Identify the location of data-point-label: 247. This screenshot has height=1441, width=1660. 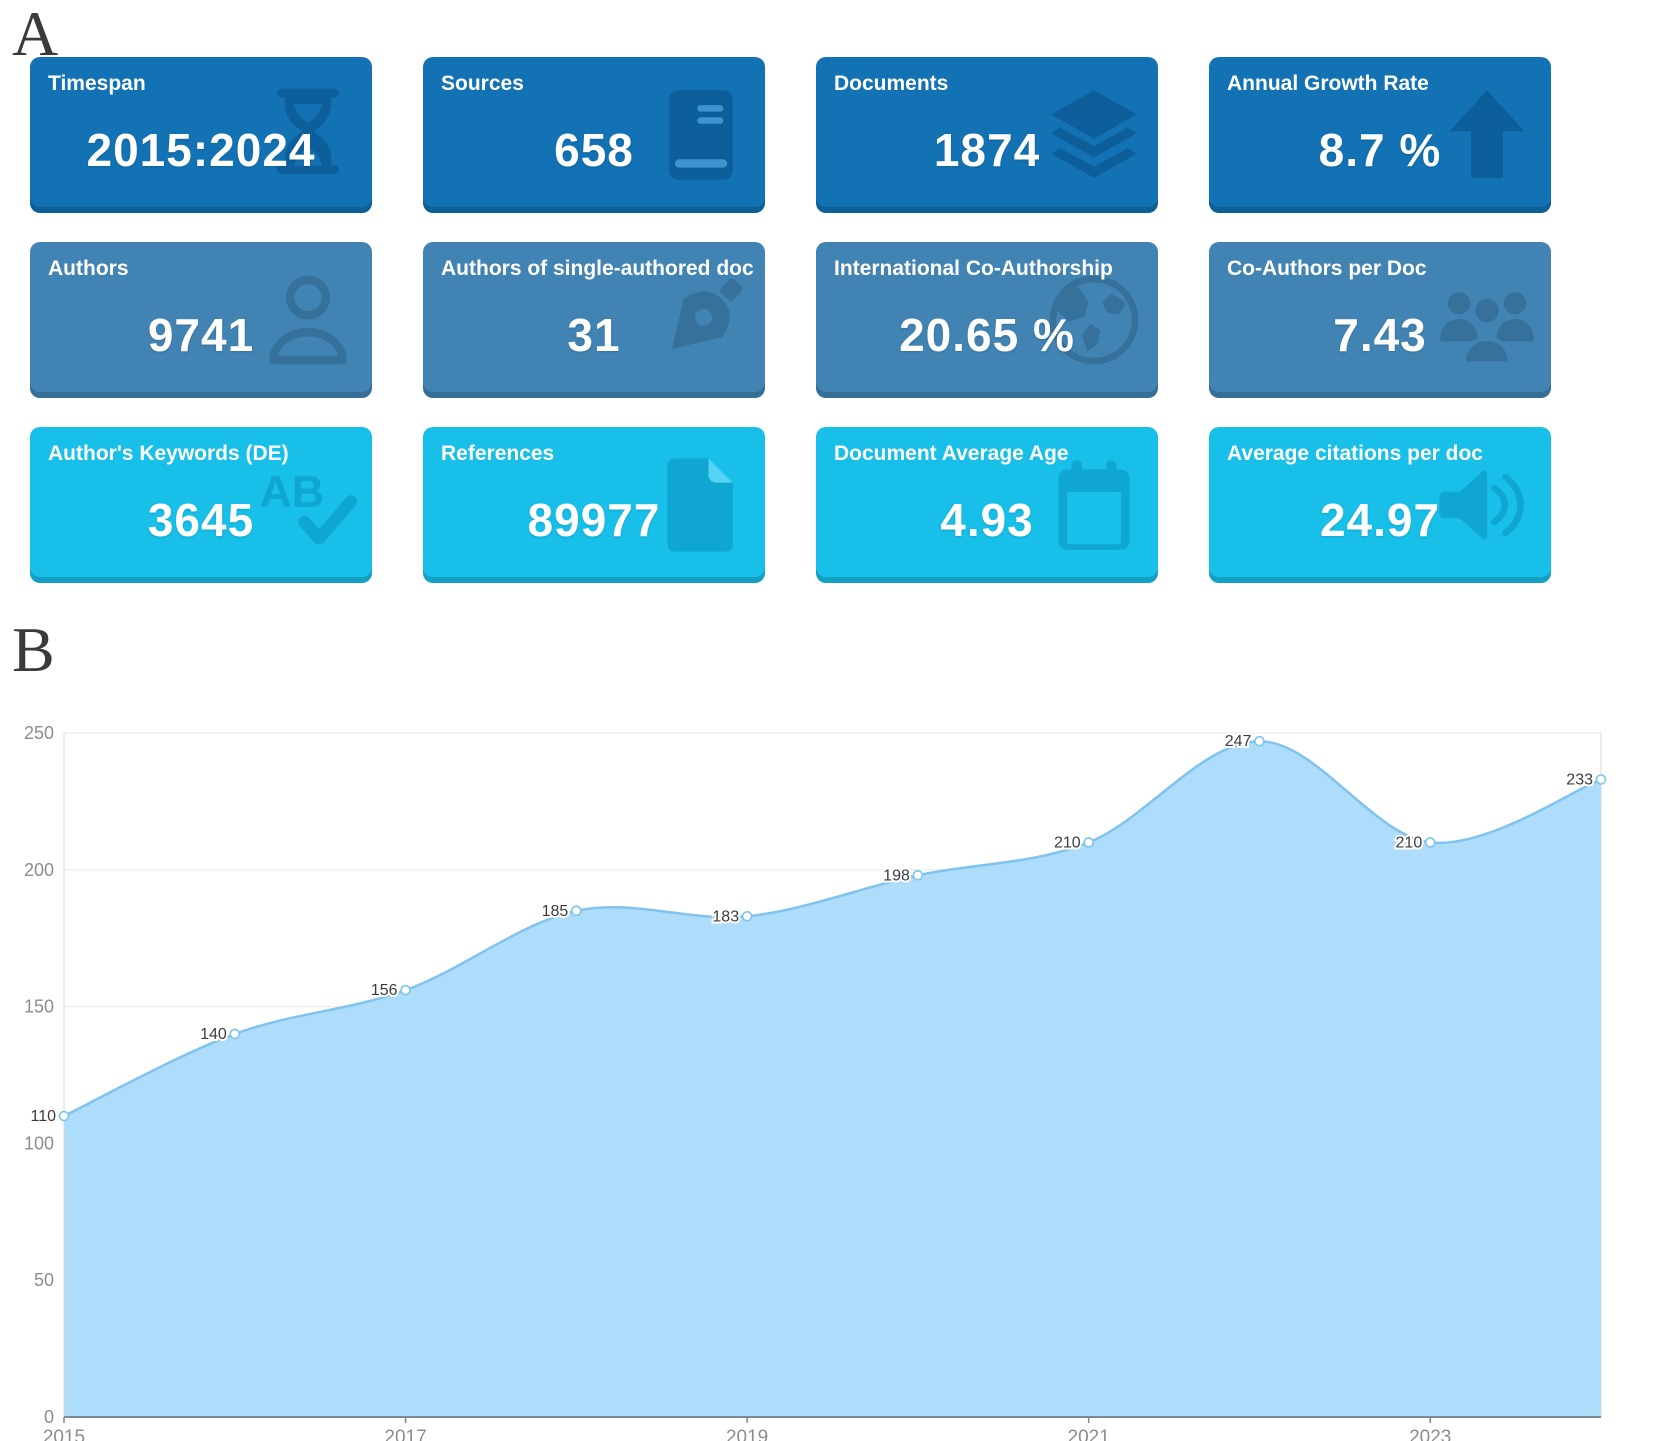
(1238, 741).